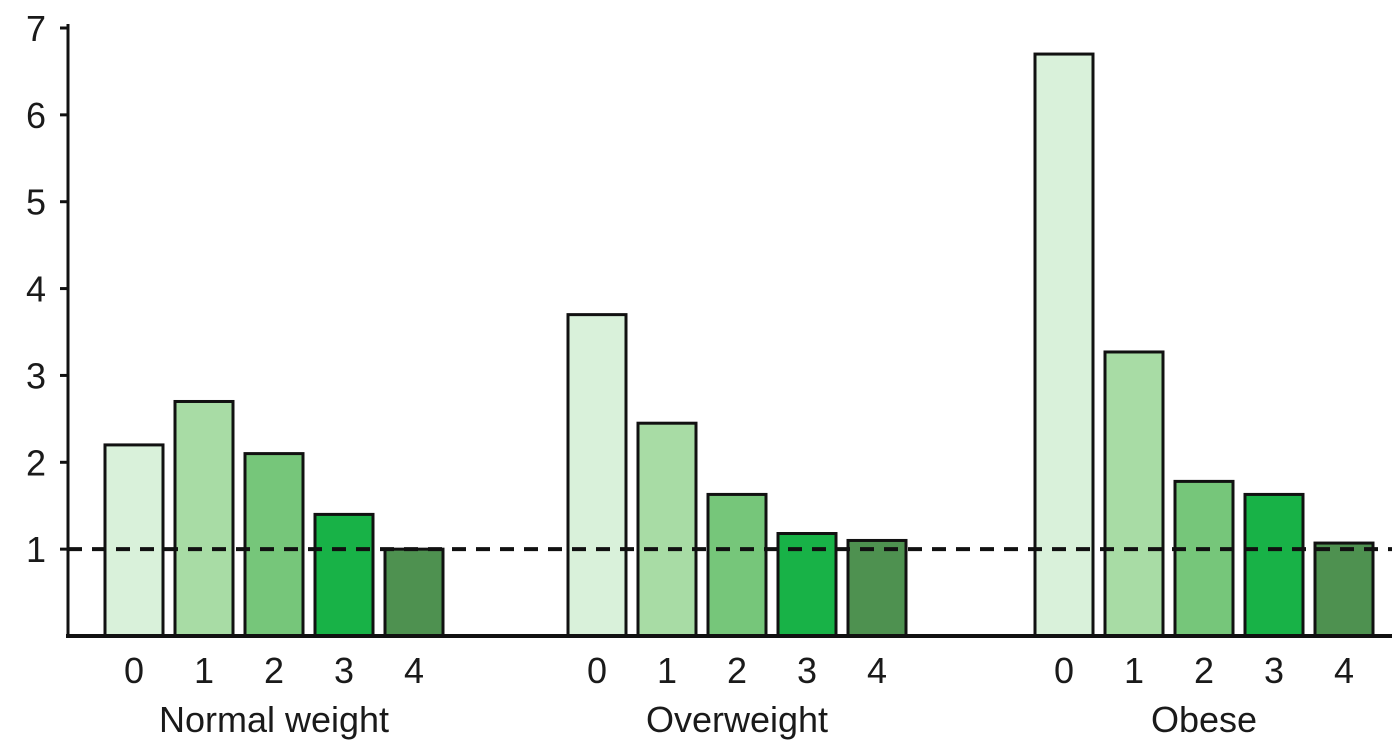  Describe the element at coordinates (36, 289) in the screenshot. I see `y-tick-label: 4` at that location.